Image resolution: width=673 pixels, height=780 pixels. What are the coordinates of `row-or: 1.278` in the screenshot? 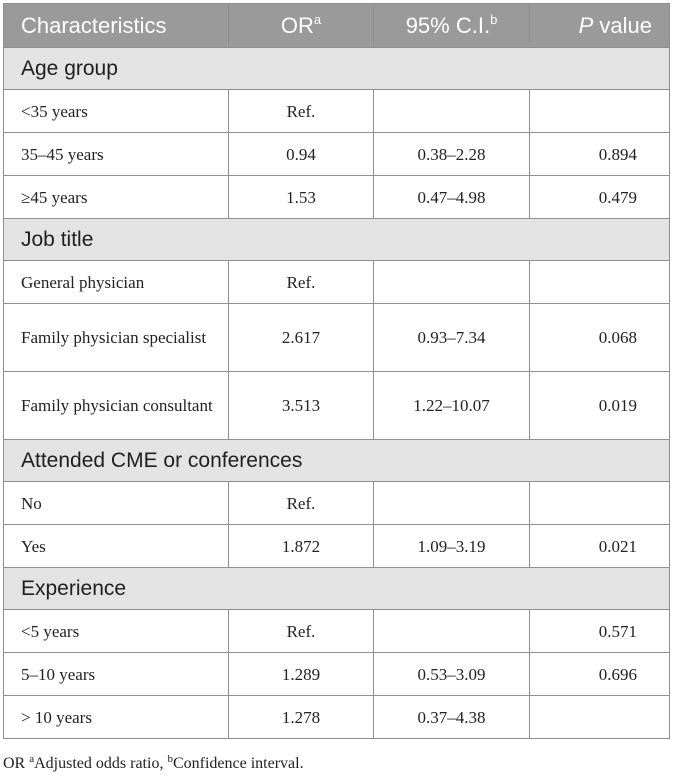 It's located at (301, 717).